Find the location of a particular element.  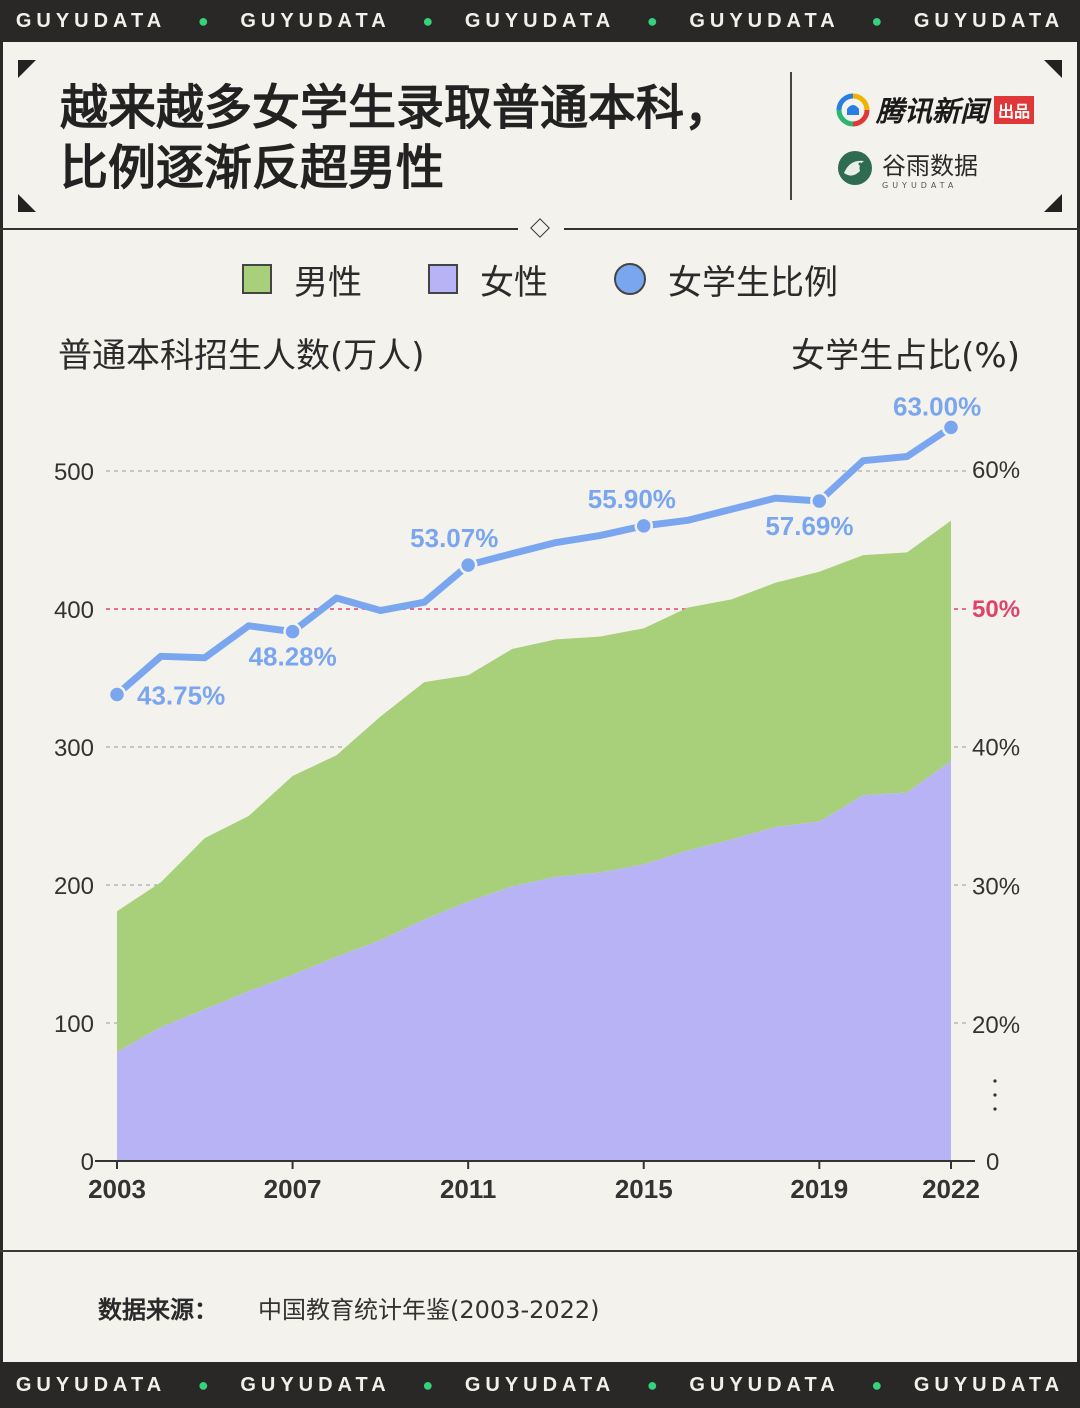

guyu-data-brand: 谷雨数据 GUYUDATA is located at coordinates (907, 168).